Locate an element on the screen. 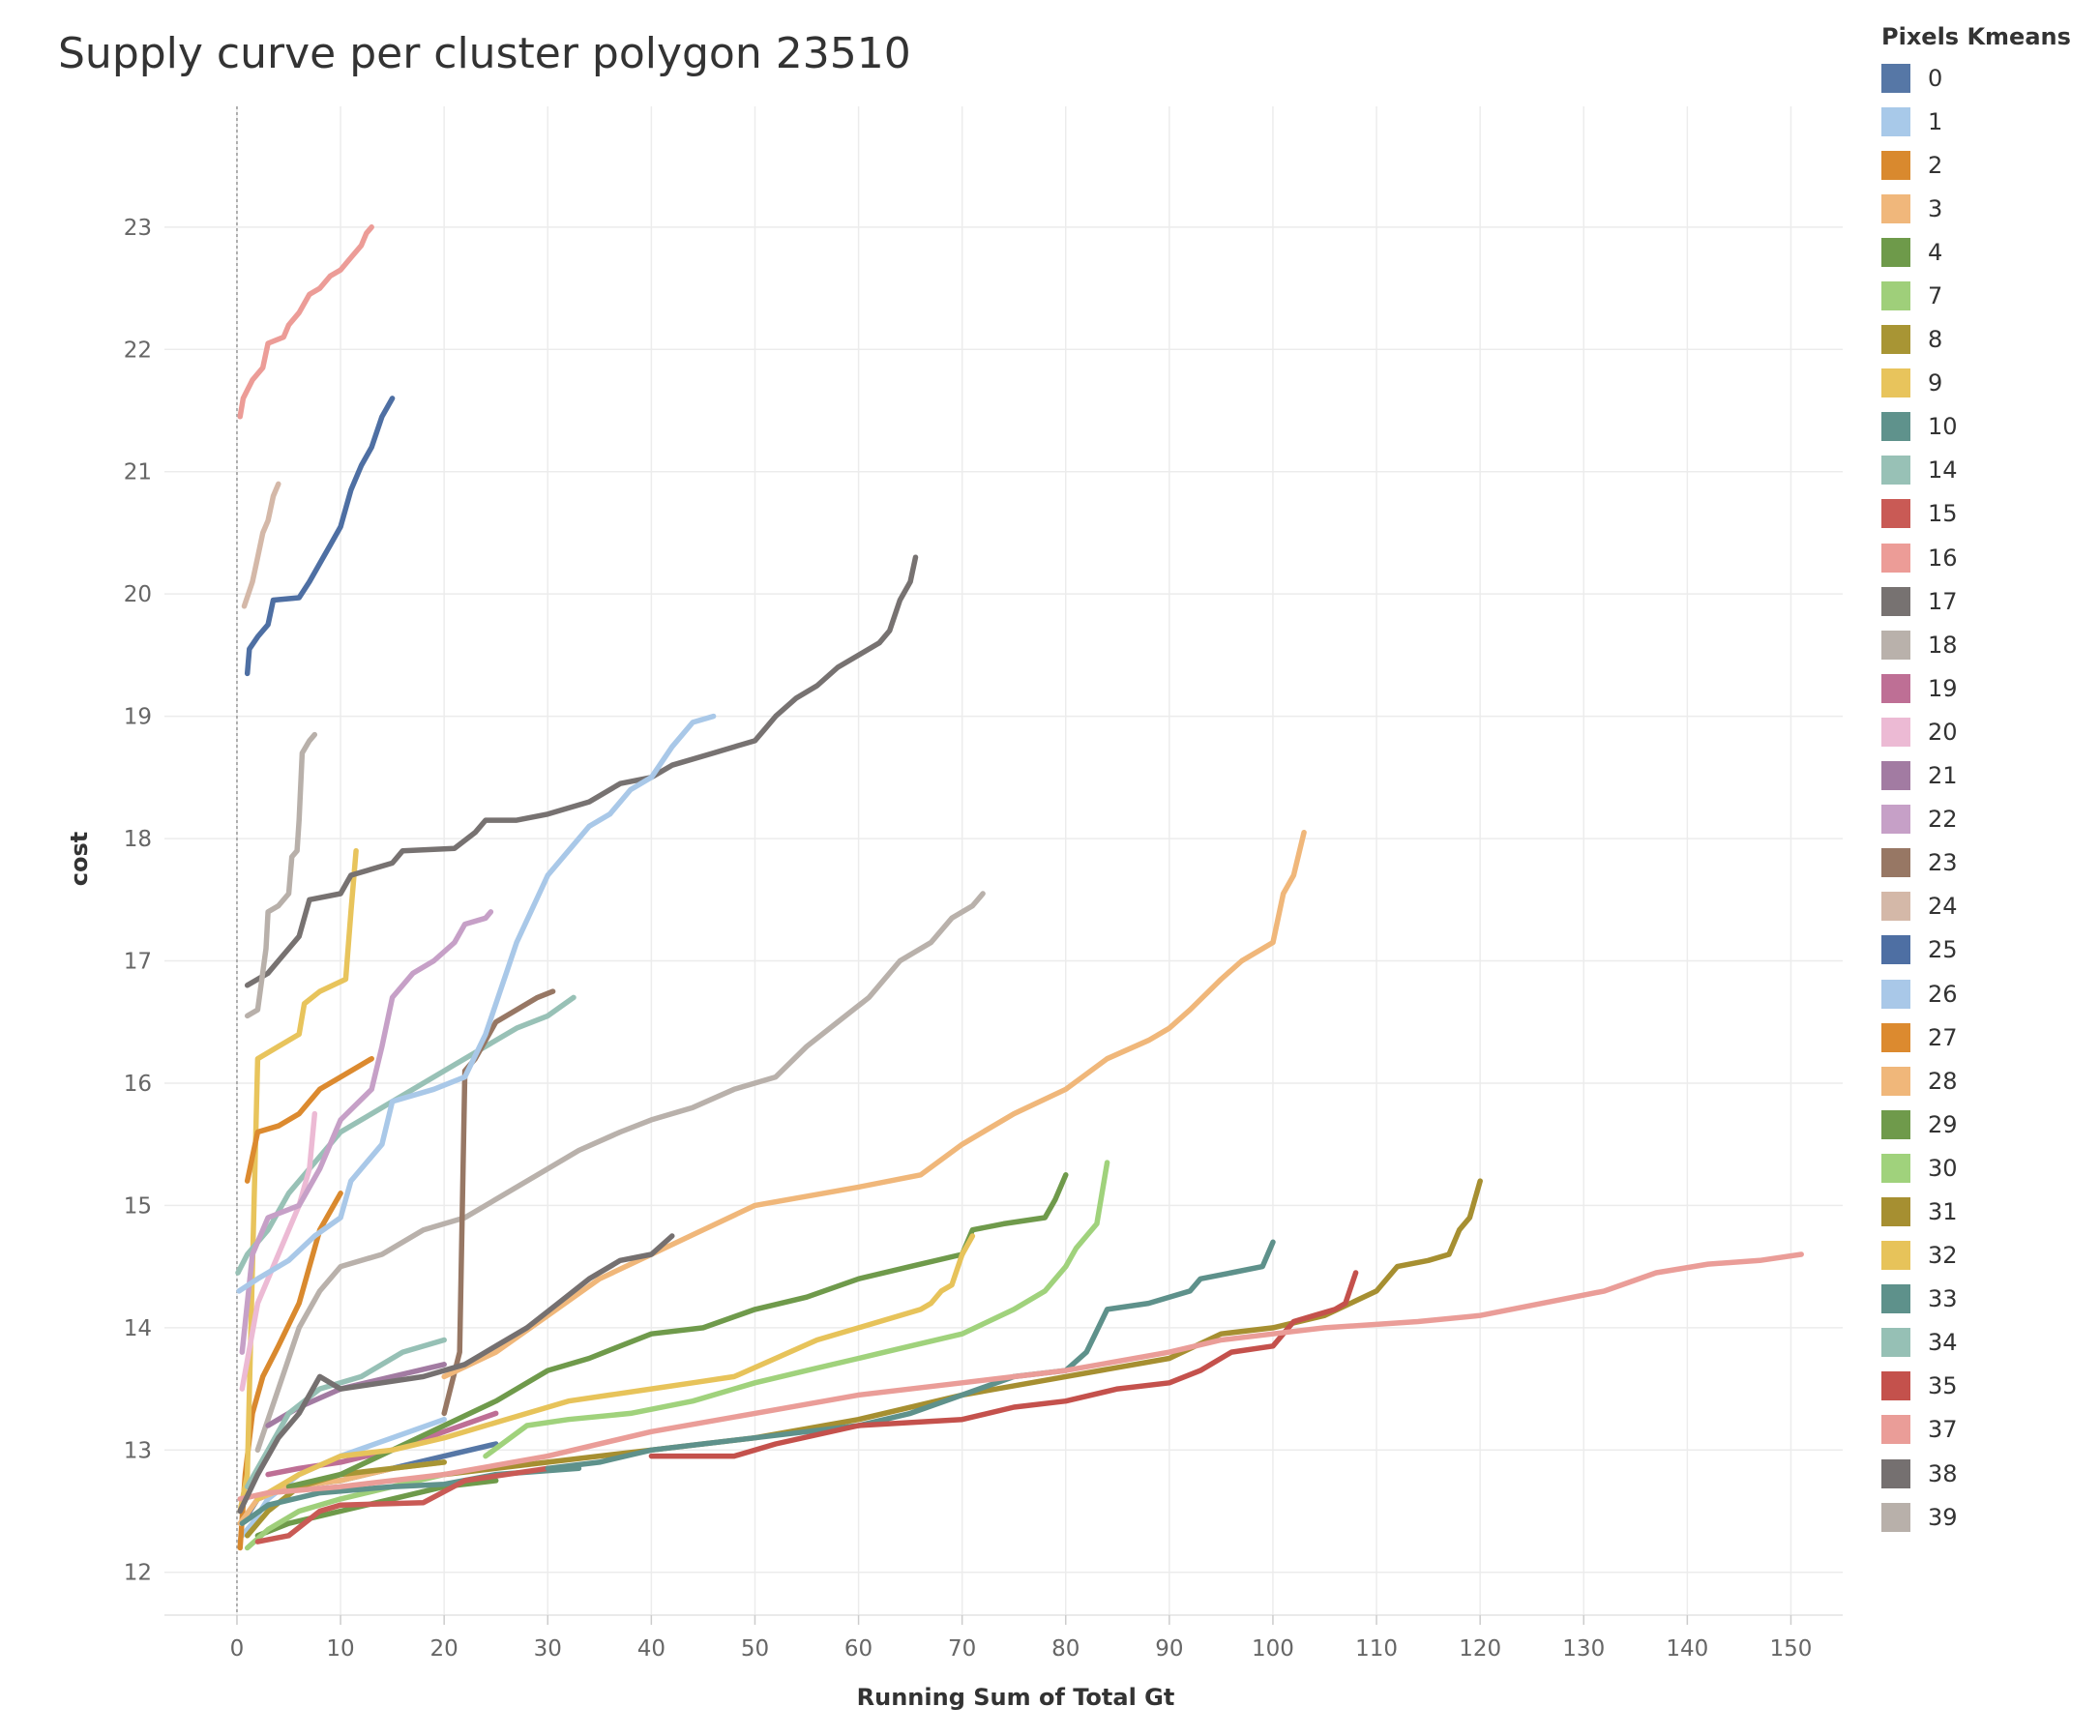 Image resolution: width=2100 pixels, height=1736 pixels. legend-item-34: 34 is located at coordinates (1987, 1343).